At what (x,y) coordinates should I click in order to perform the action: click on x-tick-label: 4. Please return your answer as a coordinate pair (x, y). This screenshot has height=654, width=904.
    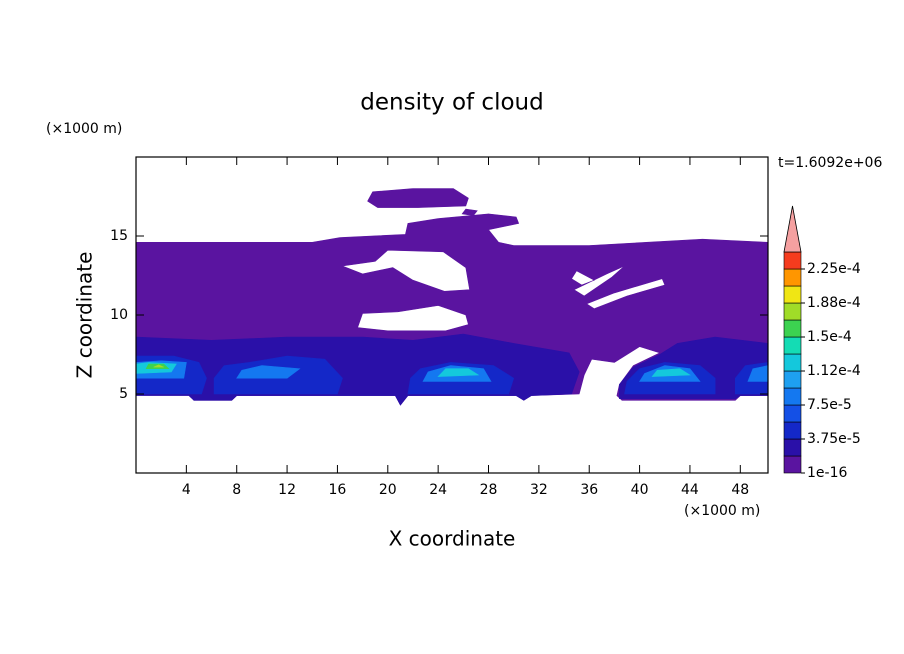
    Looking at the image, I should click on (186, 490).